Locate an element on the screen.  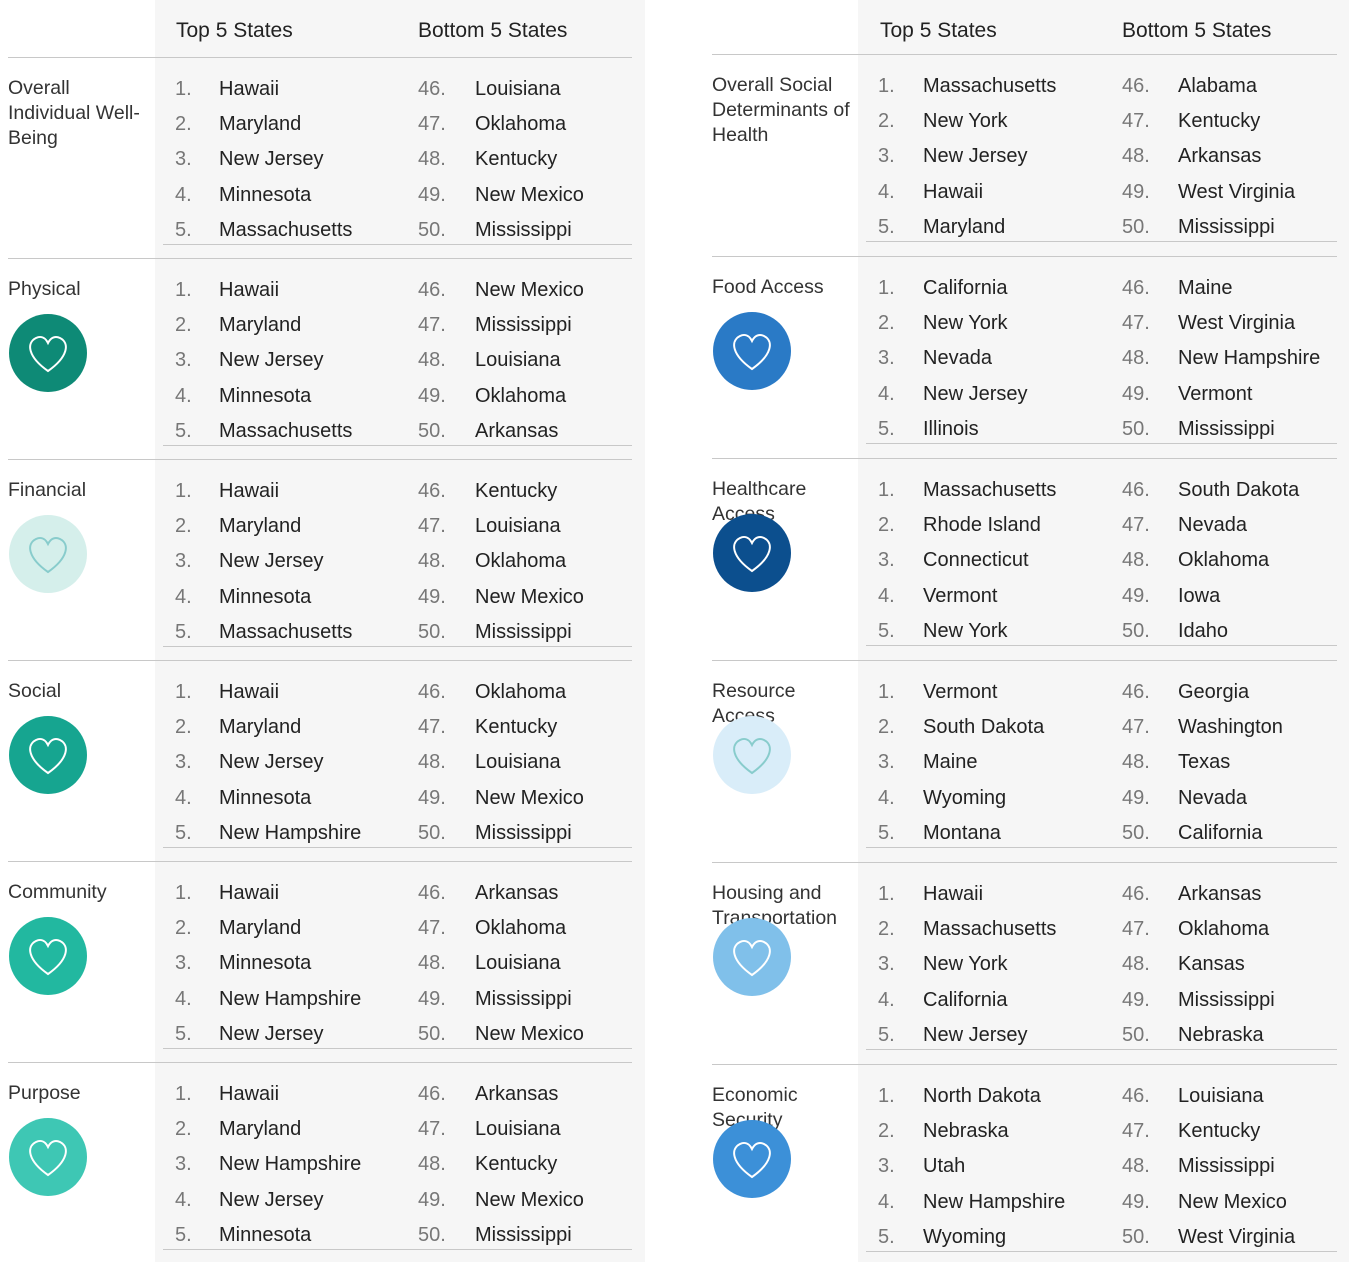
state: Vermont is located at coordinates (960, 595).